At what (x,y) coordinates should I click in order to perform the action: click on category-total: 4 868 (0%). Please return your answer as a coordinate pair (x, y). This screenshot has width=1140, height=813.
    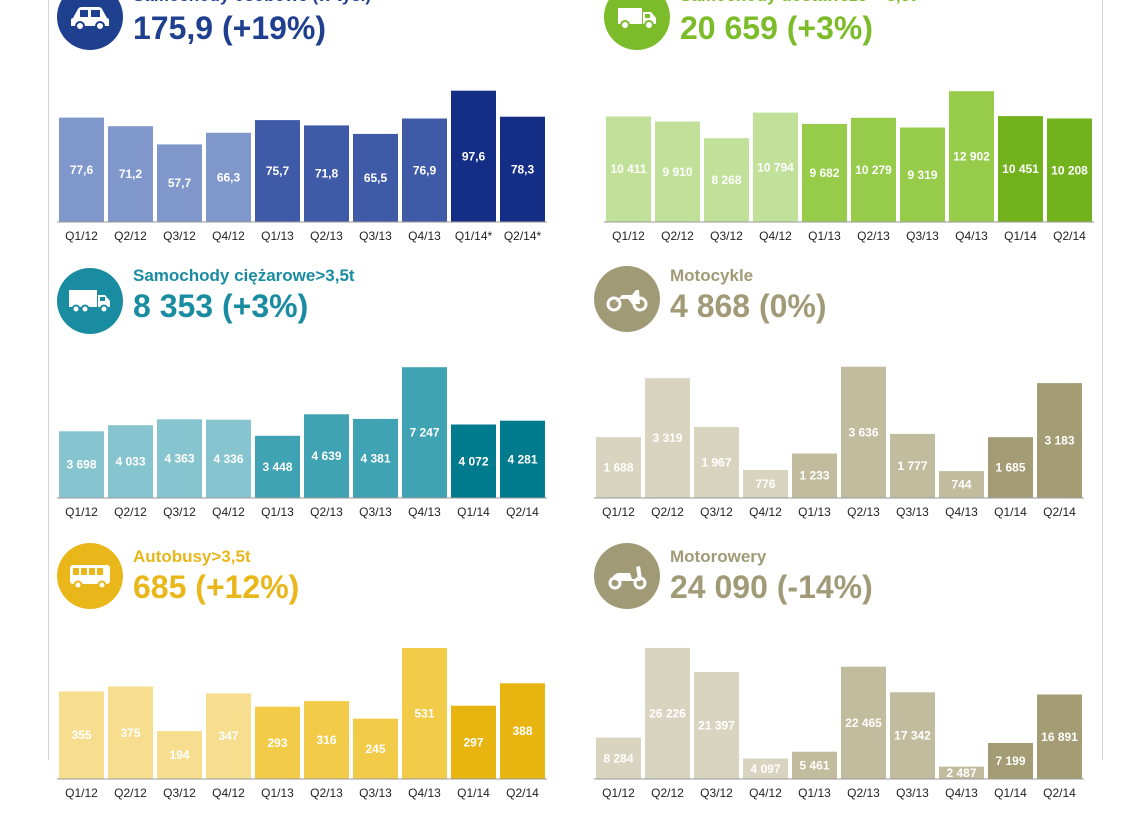
    Looking at the image, I should click on (748, 306).